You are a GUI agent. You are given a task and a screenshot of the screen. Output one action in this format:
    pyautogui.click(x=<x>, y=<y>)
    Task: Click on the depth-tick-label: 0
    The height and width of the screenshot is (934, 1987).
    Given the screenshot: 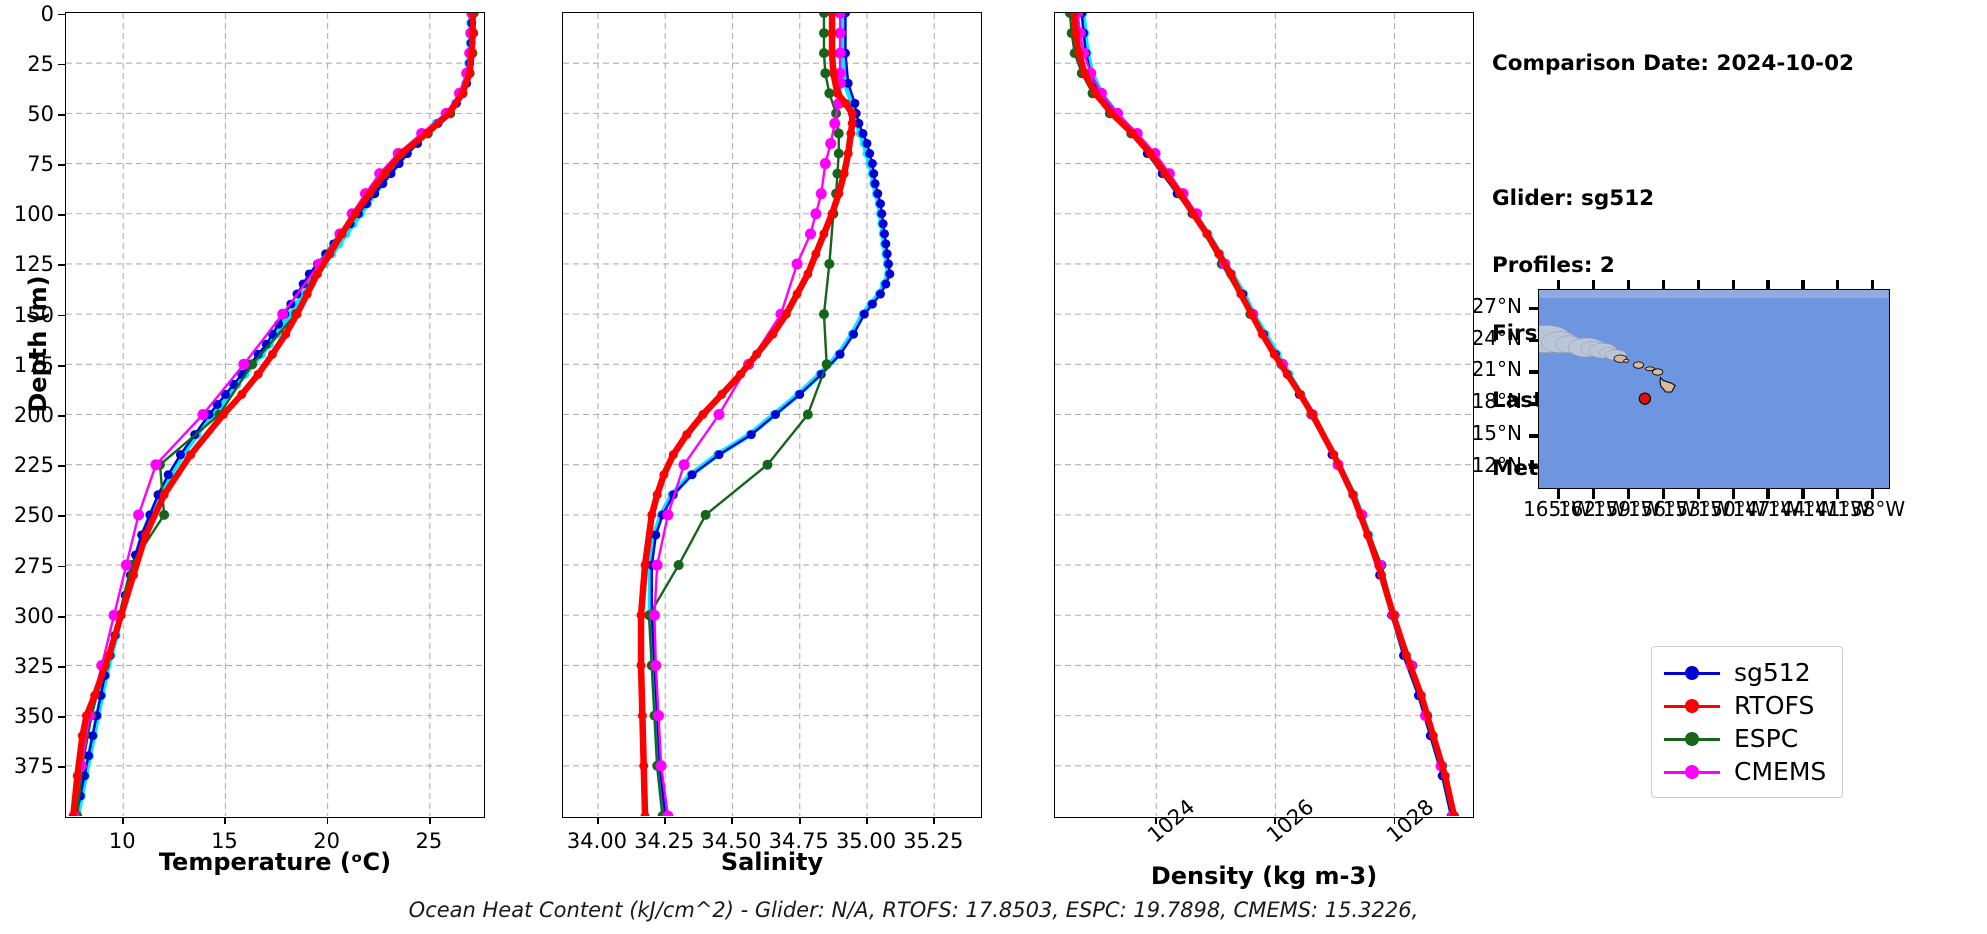 What is the action you would take?
    pyautogui.click(x=47, y=13)
    